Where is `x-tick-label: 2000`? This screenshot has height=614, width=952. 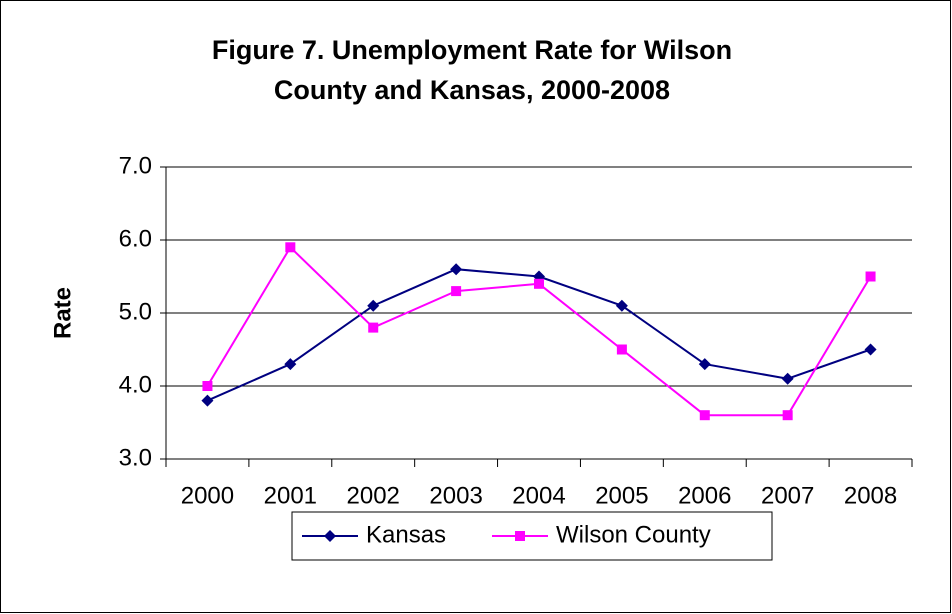 x-tick-label: 2000 is located at coordinates (207, 495).